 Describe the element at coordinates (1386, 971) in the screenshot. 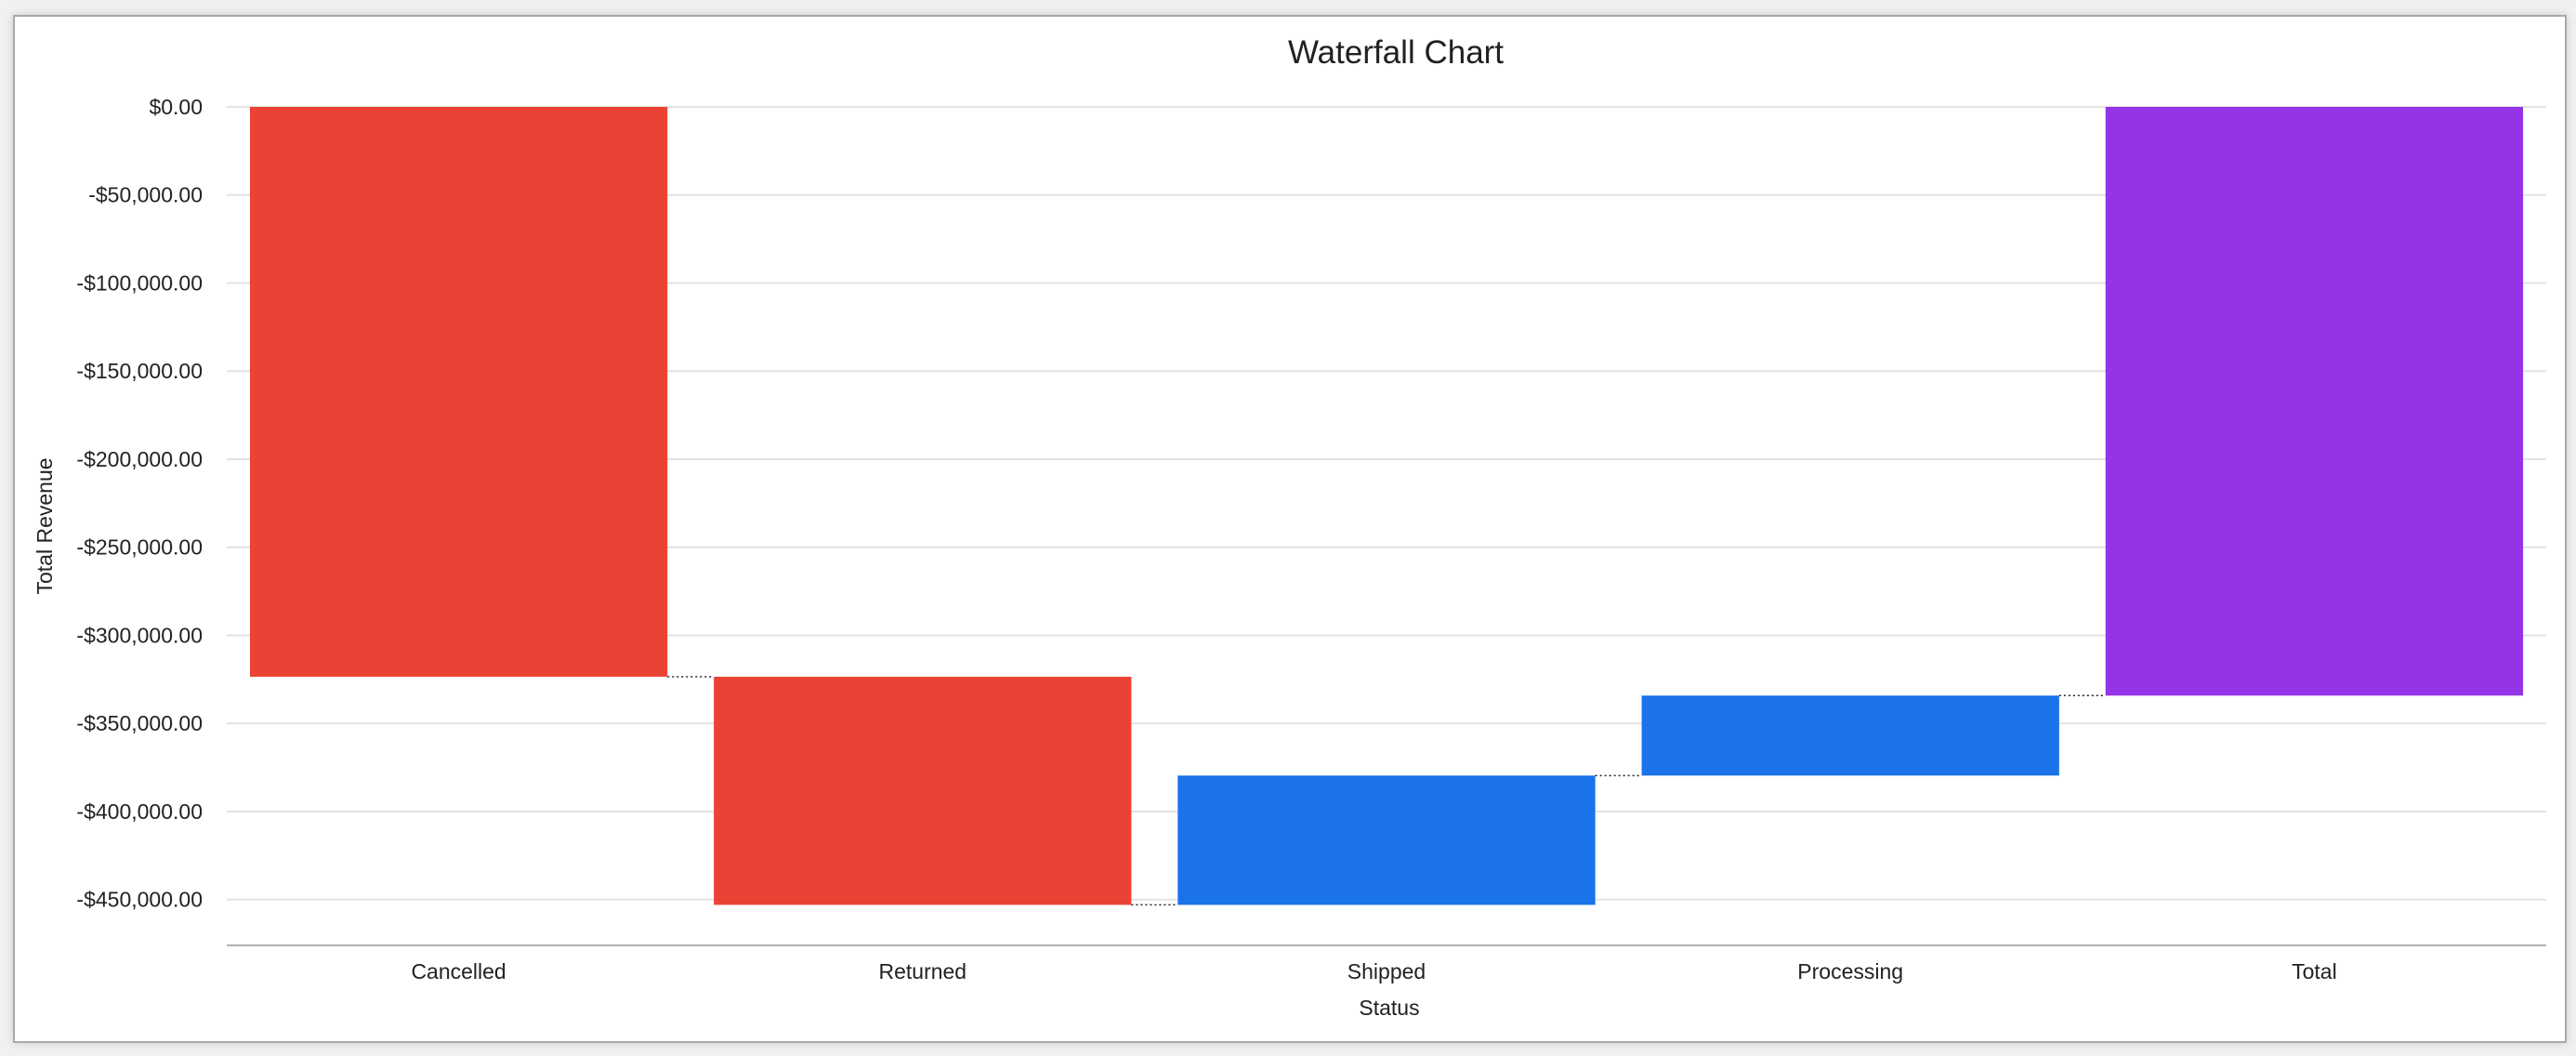

I see `x-tick-label: Shipped` at that location.